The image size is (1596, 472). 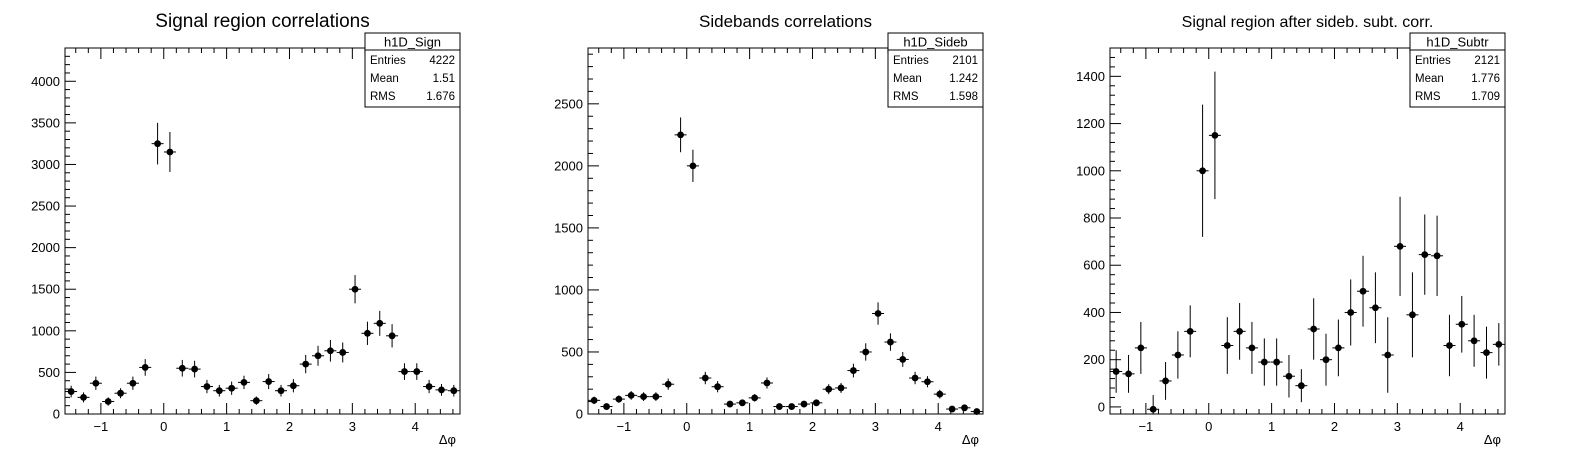 What do you see at coordinates (262, 21) in the screenshot?
I see `chart-title: Signal region correlations` at bounding box center [262, 21].